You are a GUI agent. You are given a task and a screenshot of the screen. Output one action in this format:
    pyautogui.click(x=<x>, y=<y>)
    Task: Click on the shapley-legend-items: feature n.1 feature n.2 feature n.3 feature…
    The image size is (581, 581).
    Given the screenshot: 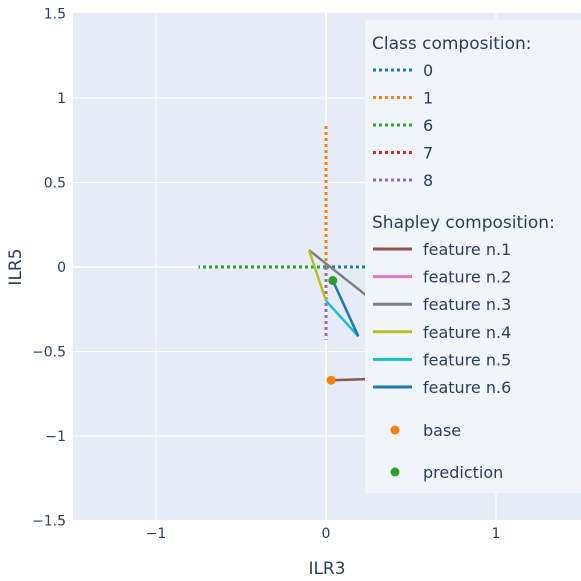 What is the action you would take?
    pyautogui.click(x=442, y=318)
    